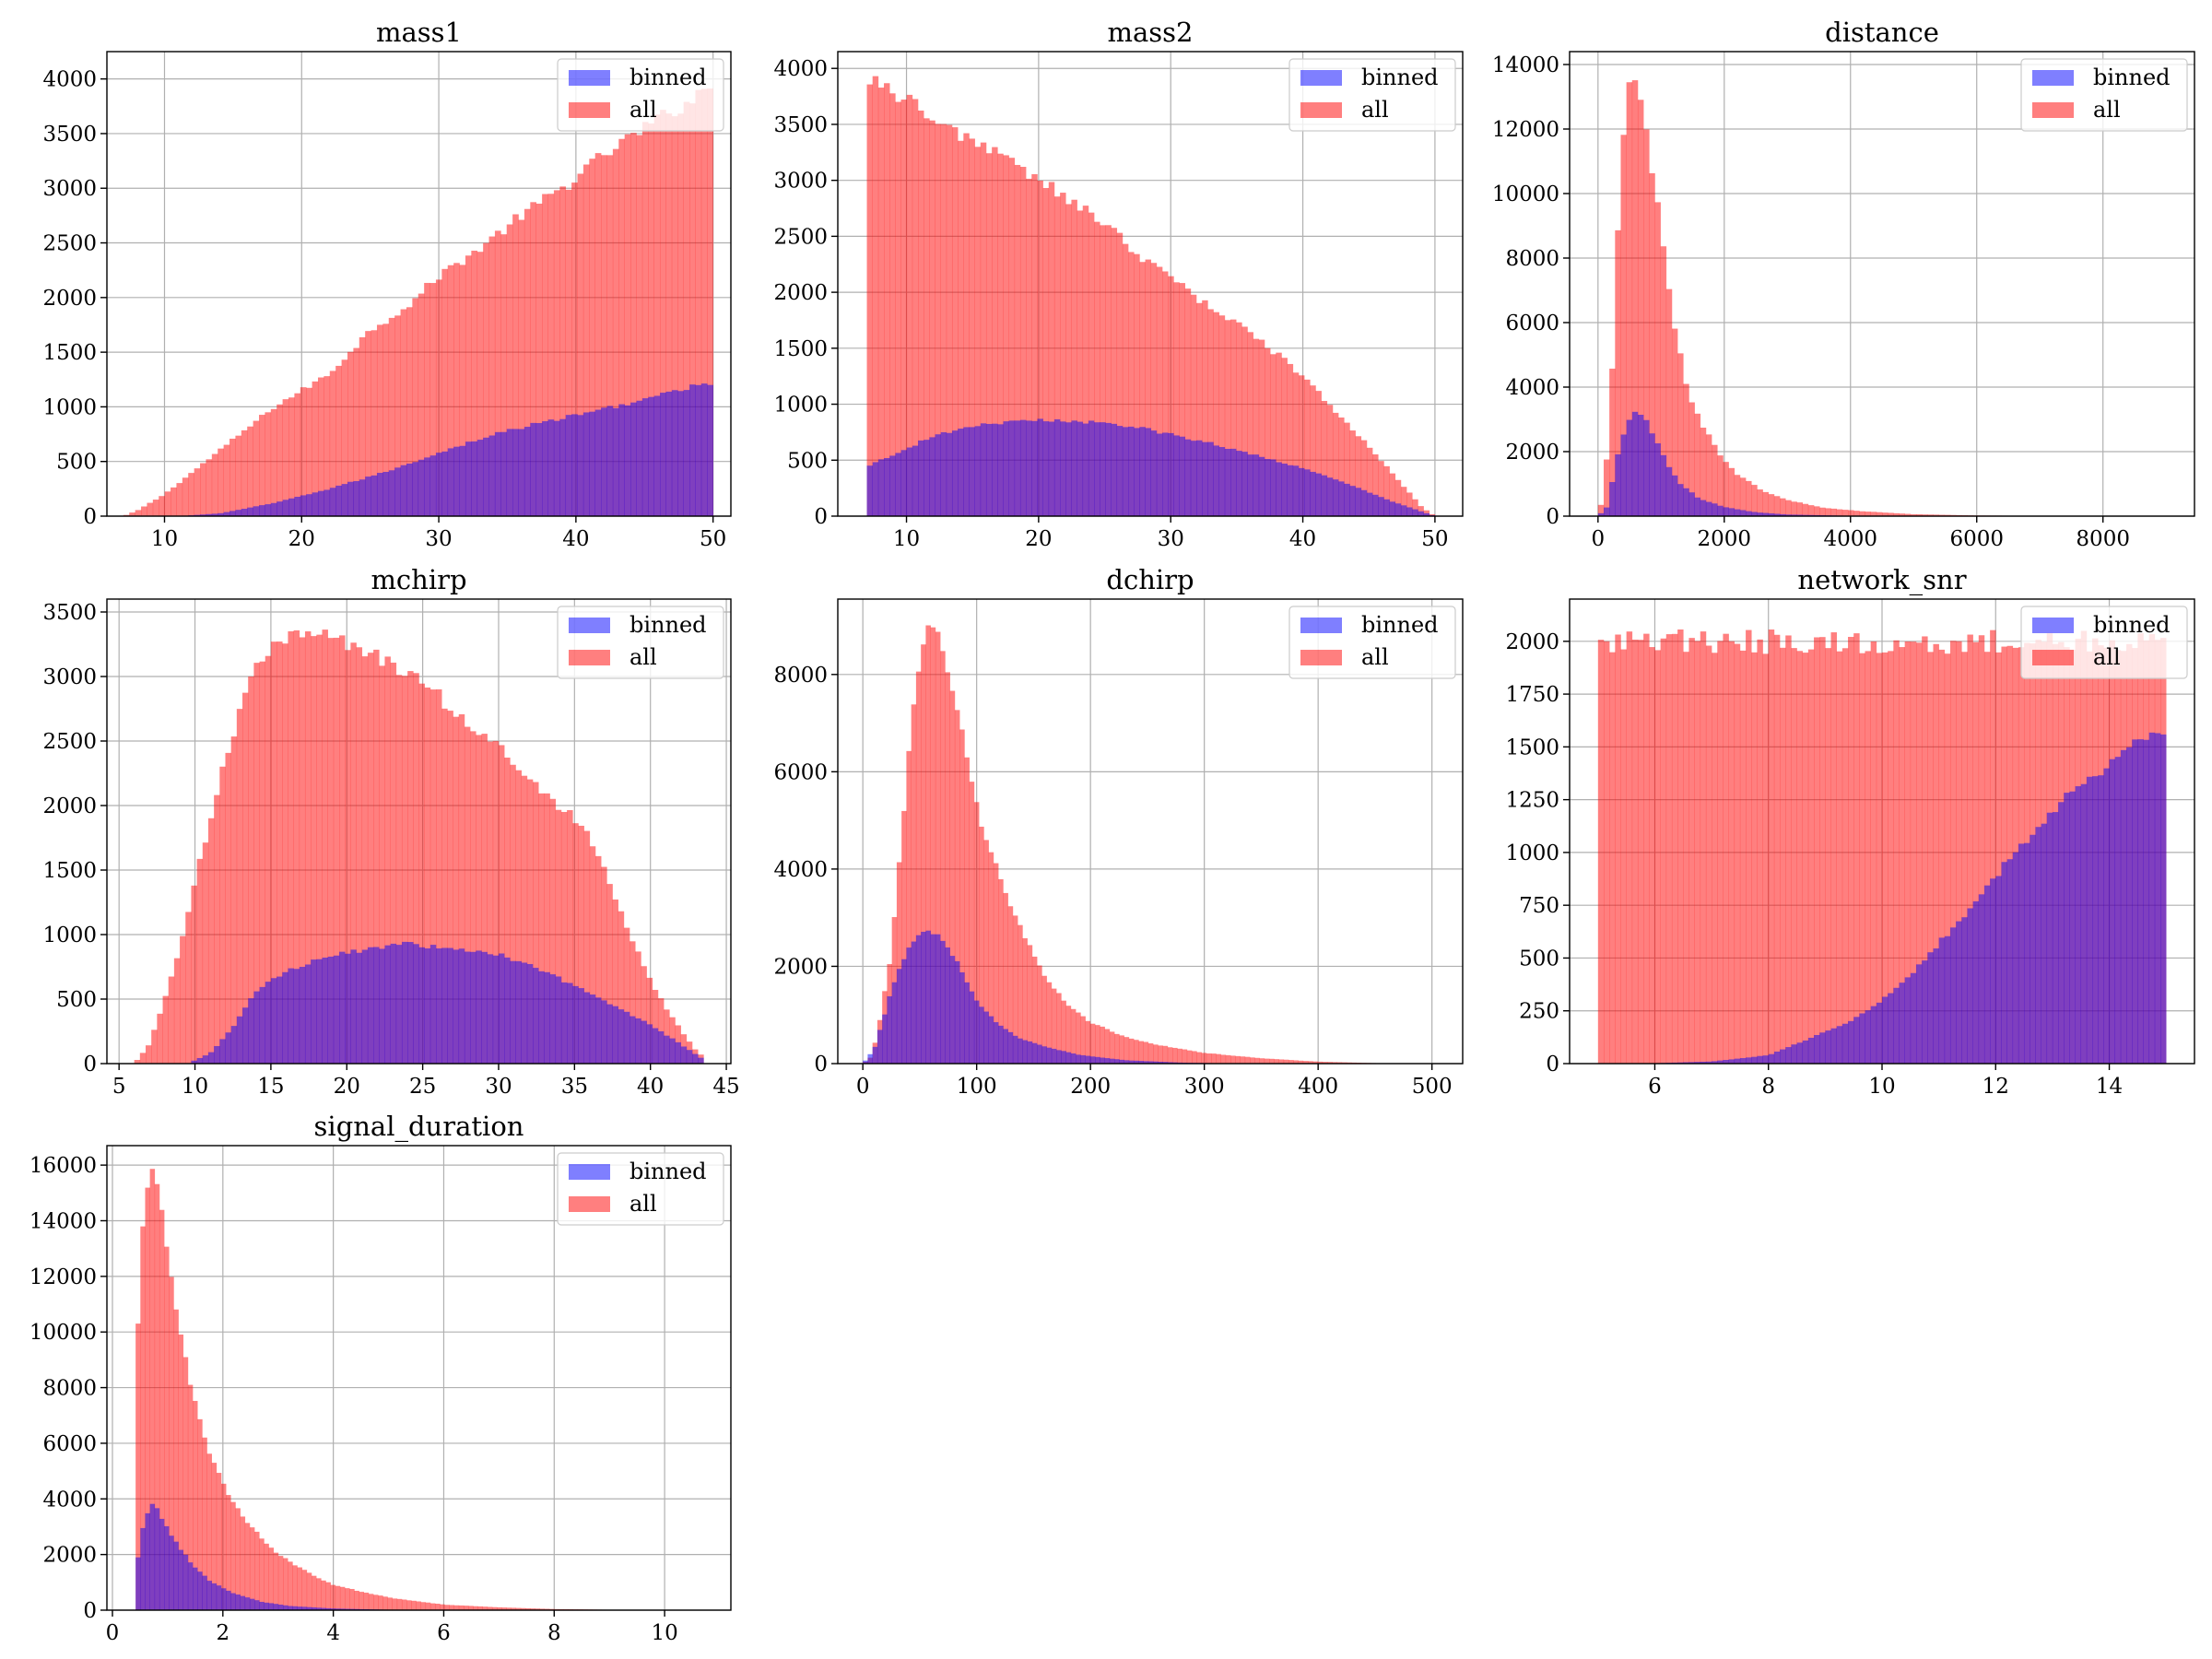  Describe the element at coordinates (69, 1500) in the screenshot. I see `y-tick-label: 4000` at that location.